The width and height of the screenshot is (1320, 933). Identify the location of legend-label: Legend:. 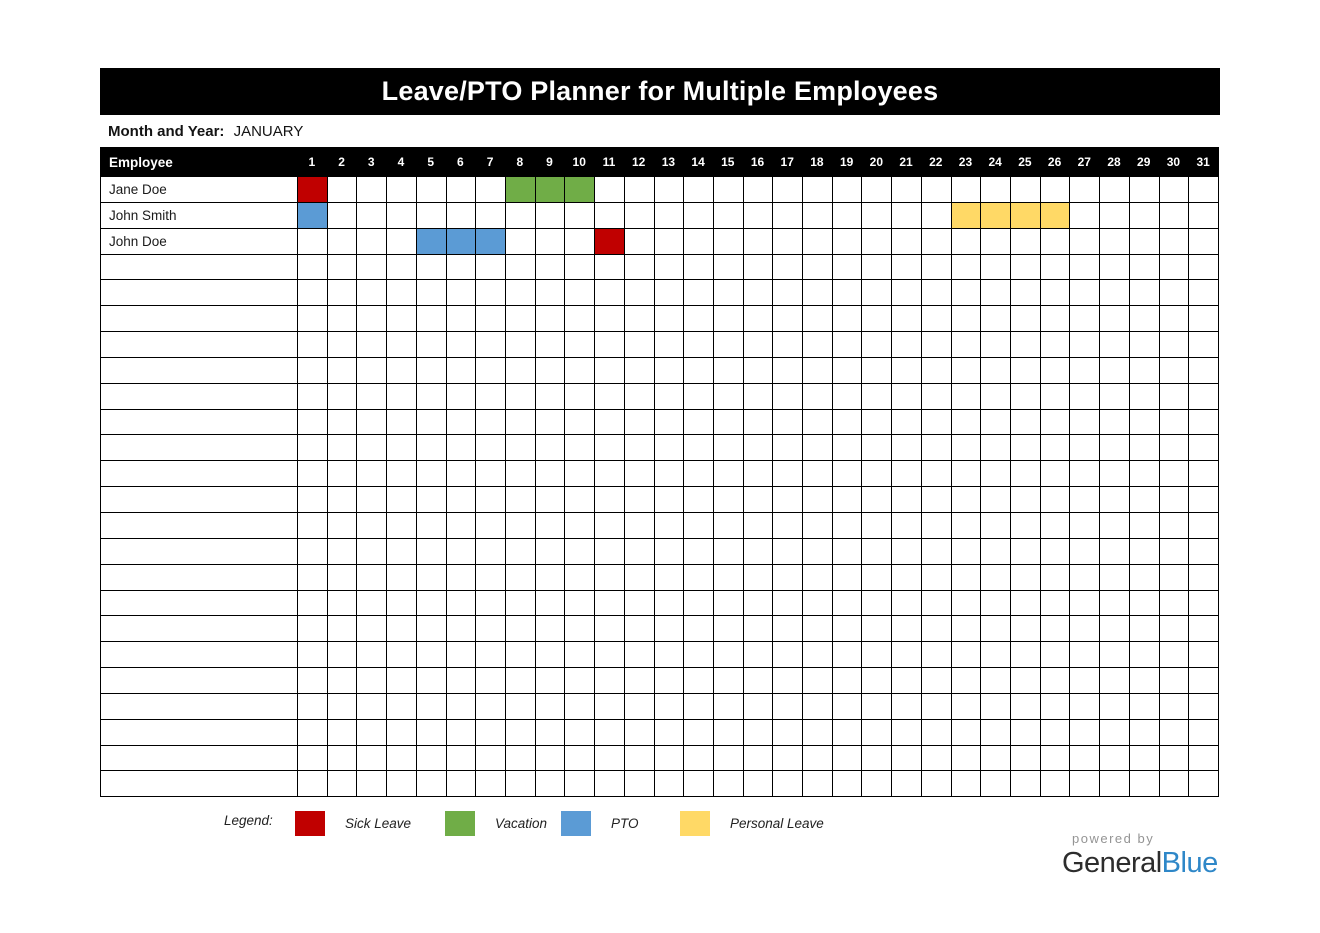
(248, 820).